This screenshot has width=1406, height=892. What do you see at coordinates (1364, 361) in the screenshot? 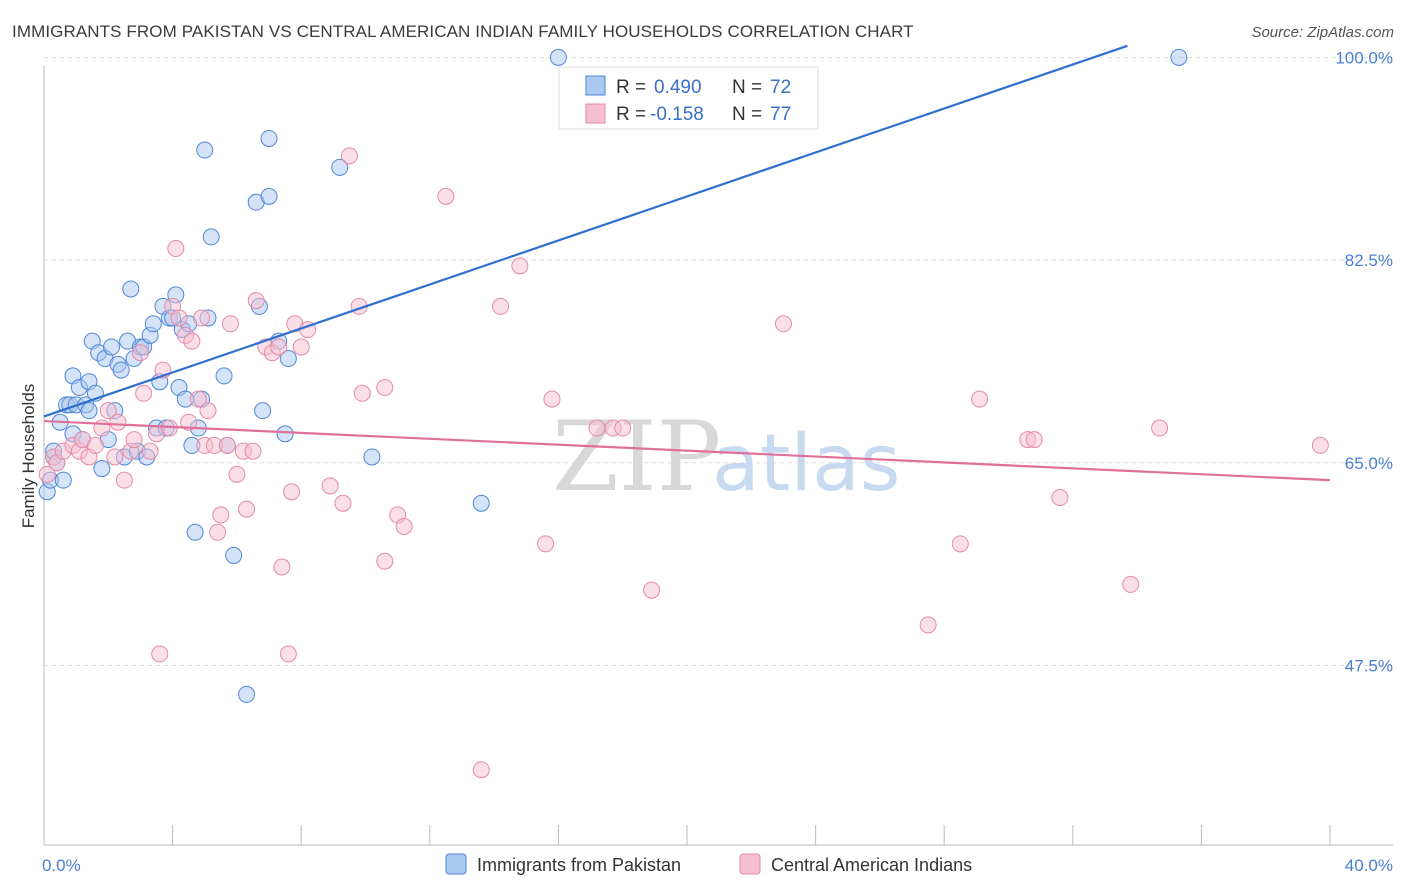
I see `y-tick-labels: 100.0% 82.5% 65.0% 47.5%` at bounding box center [1364, 361].